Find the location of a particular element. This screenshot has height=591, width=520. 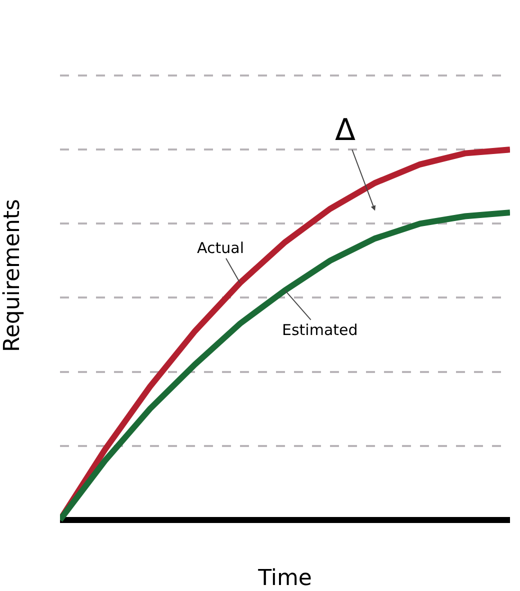

text: Δ is located at coordinates (345, 130).